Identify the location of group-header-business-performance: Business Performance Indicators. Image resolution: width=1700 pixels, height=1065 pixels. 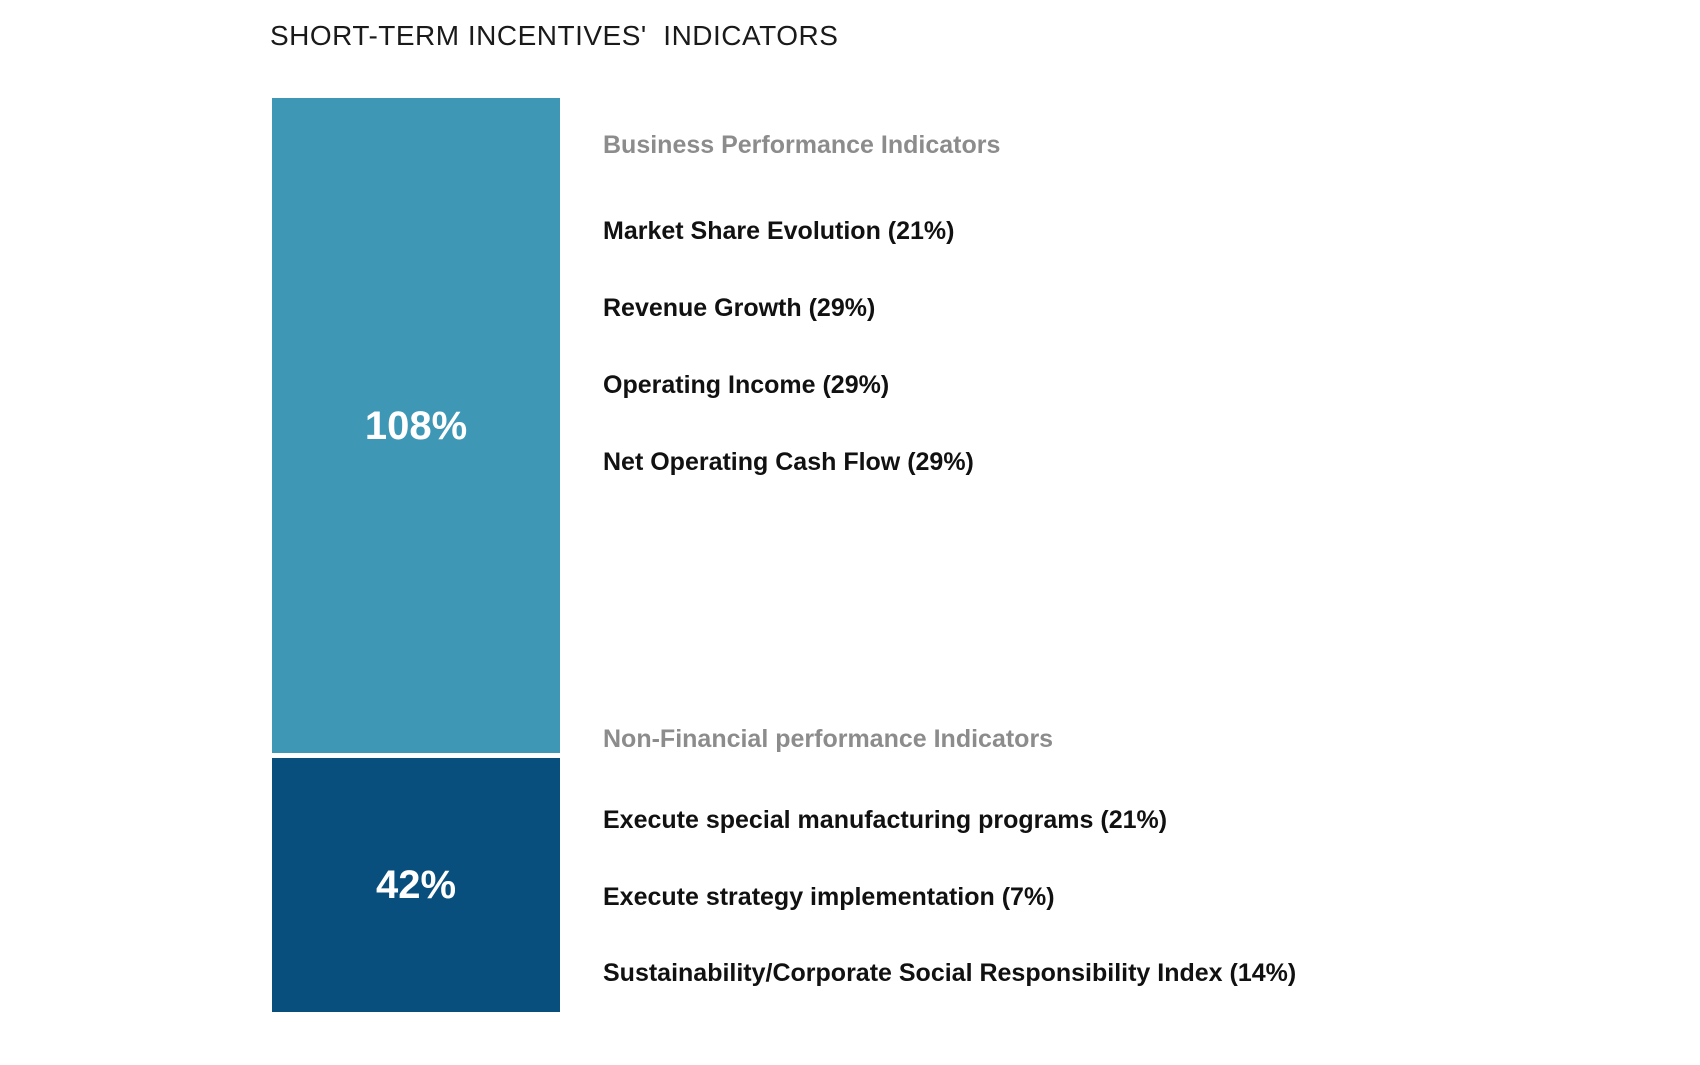
(802, 145).